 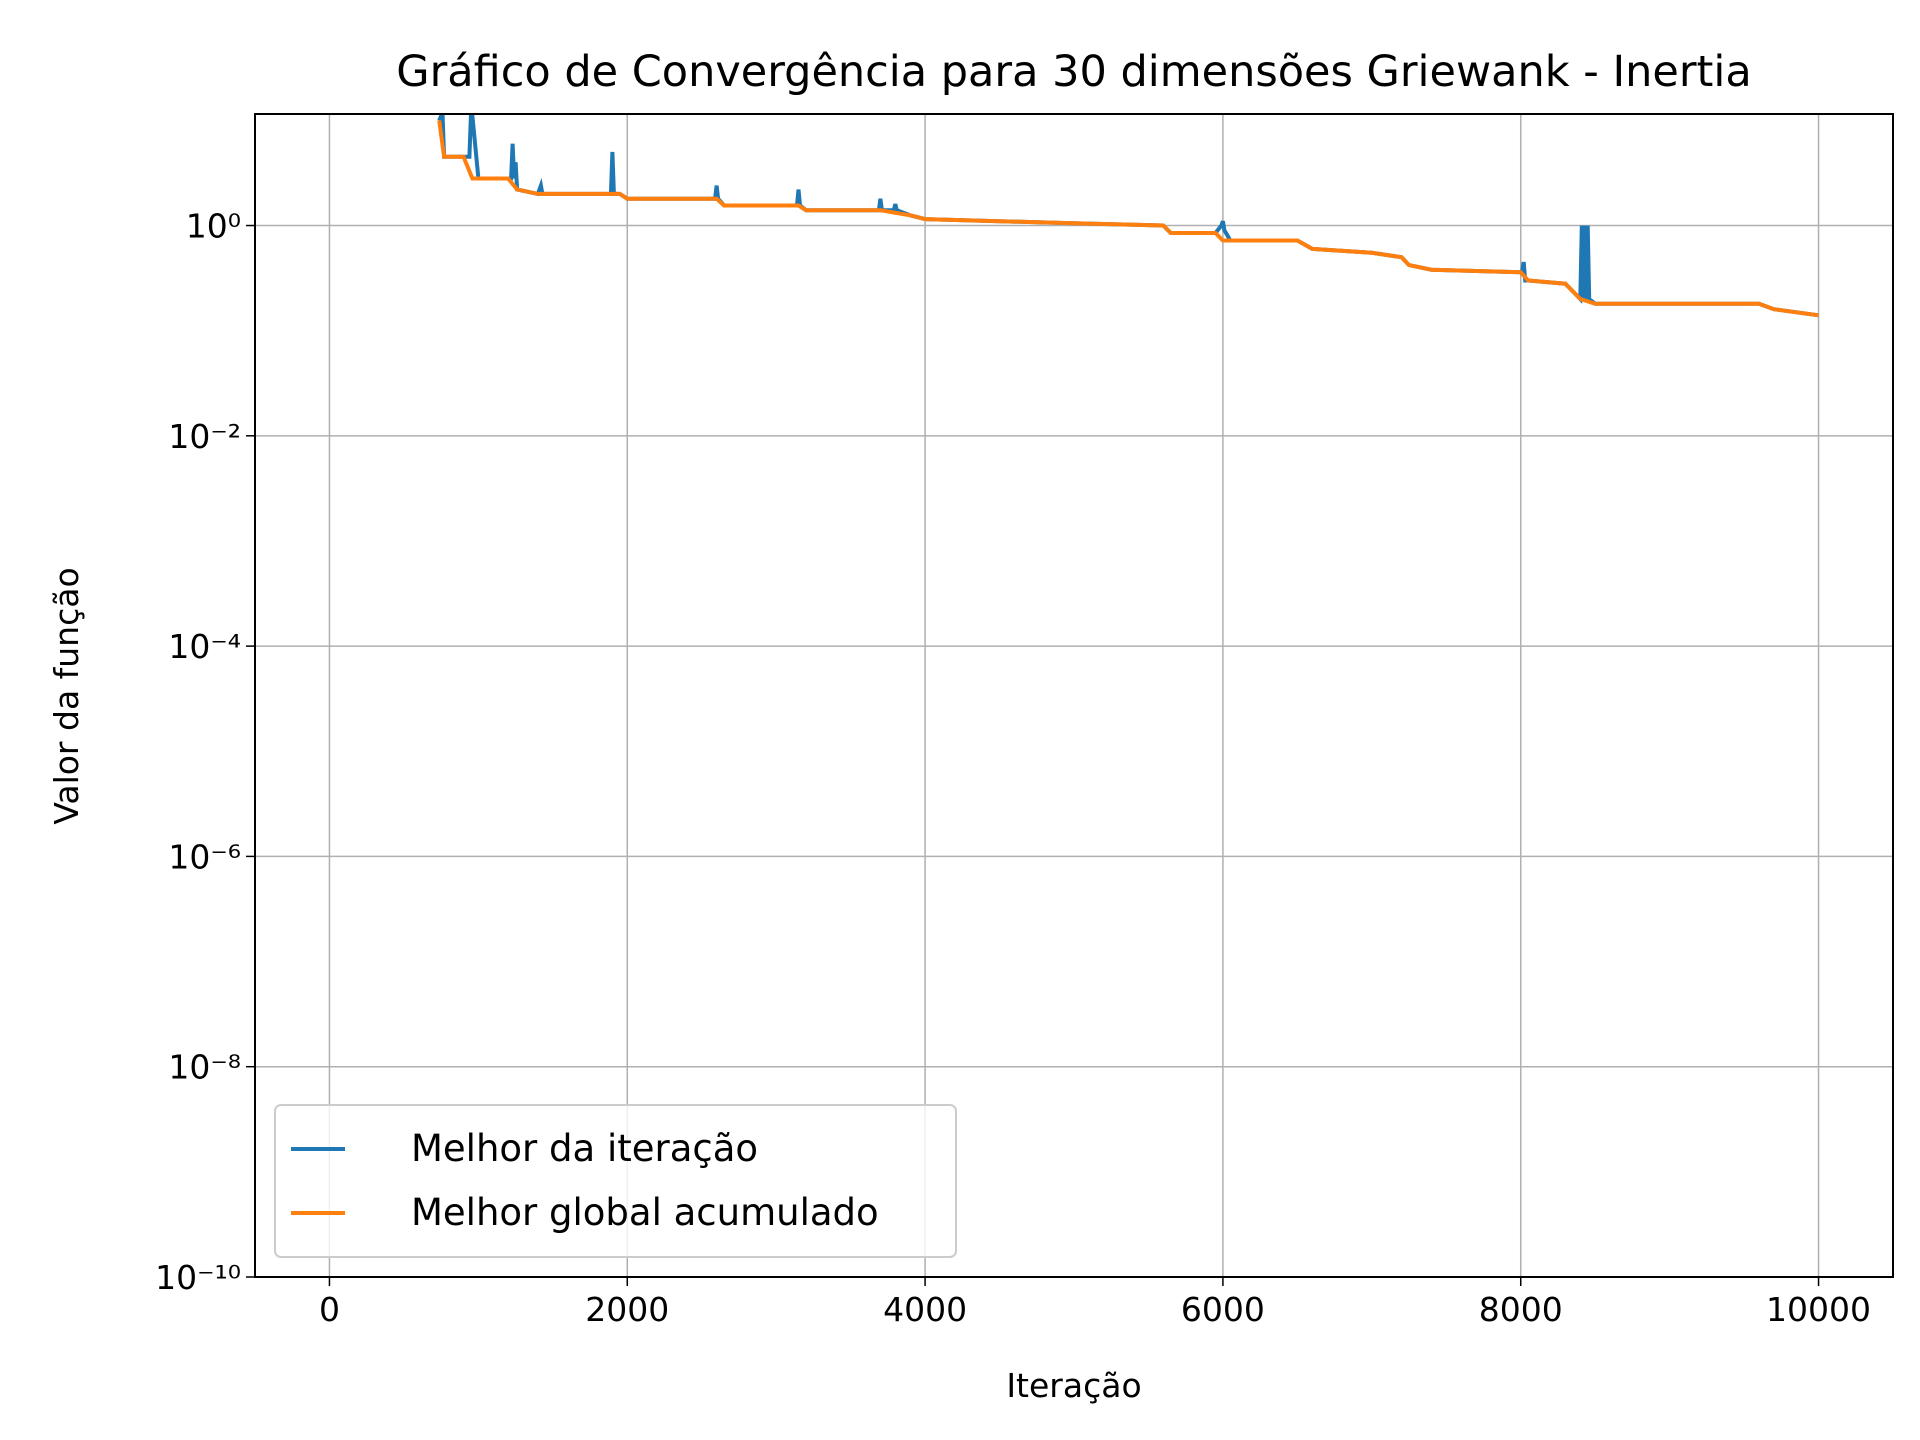 I want to click on y-tick-label: 10⁻², so click(x=204, y=436).